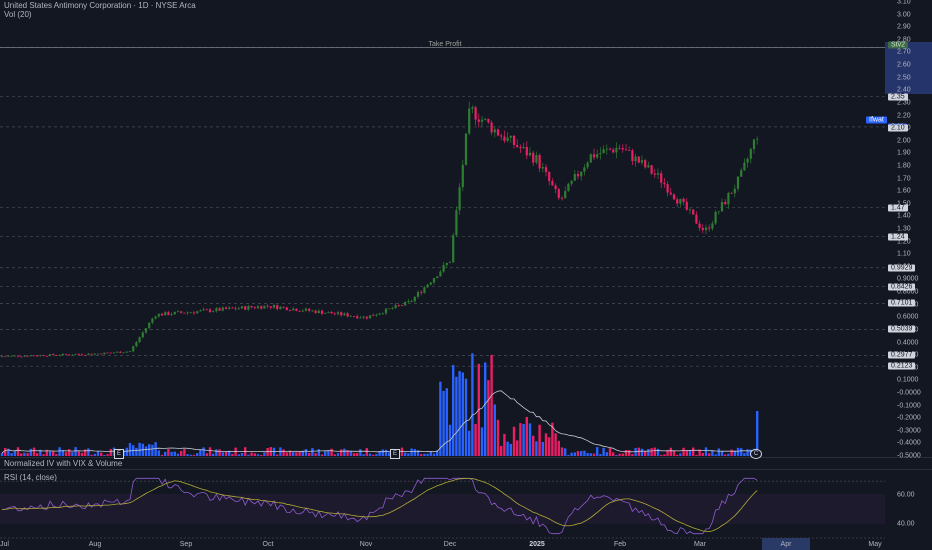 The width and height of the screenshot is (932, 550). I want to click on time-axis-label: Mar, so click(700, 544).